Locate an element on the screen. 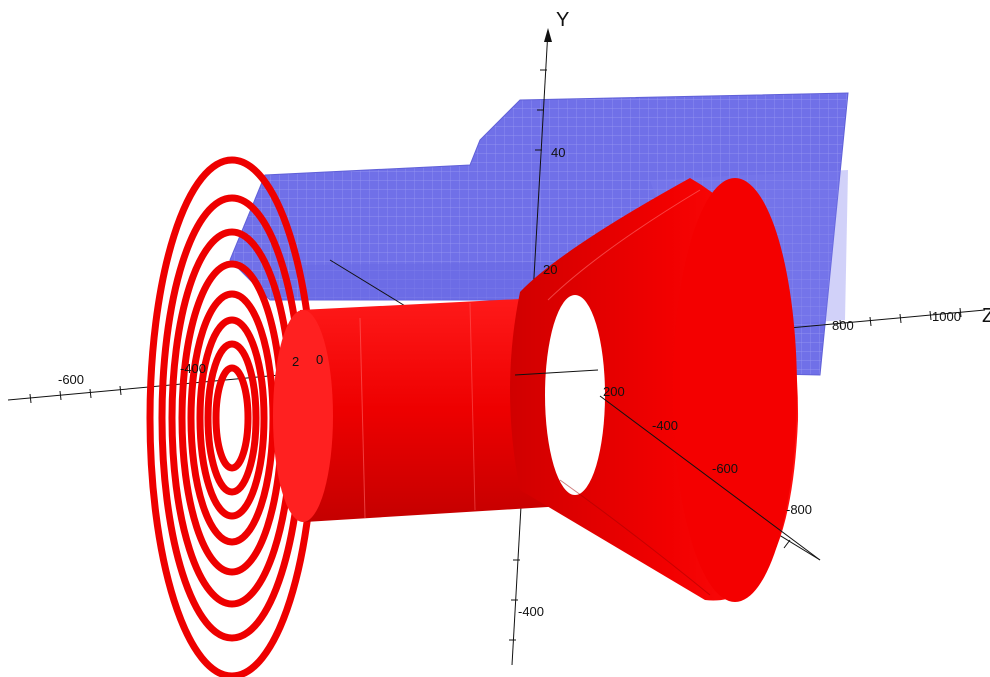  axes-overlay is located at coordinates (667, 465).